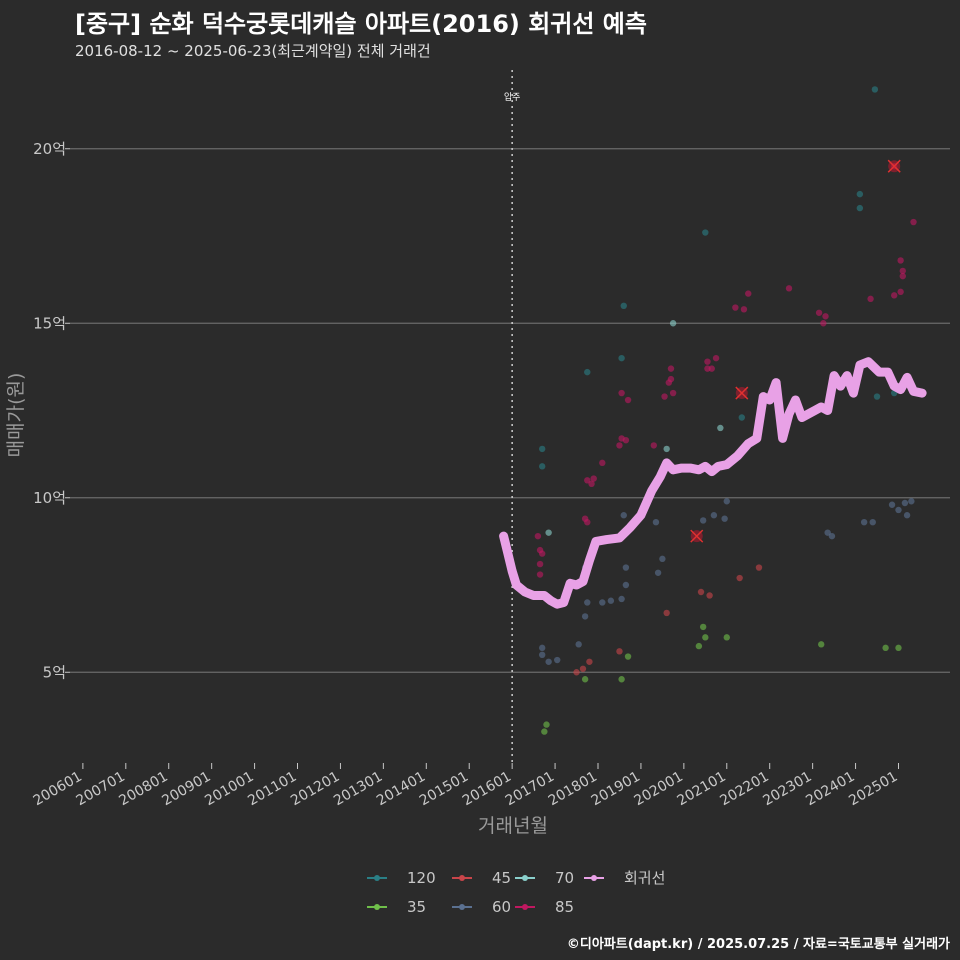 Image resolution: width=960 pixels, height=960 pixels. I want to click on legend-item-70: 70, so click(544, 878).